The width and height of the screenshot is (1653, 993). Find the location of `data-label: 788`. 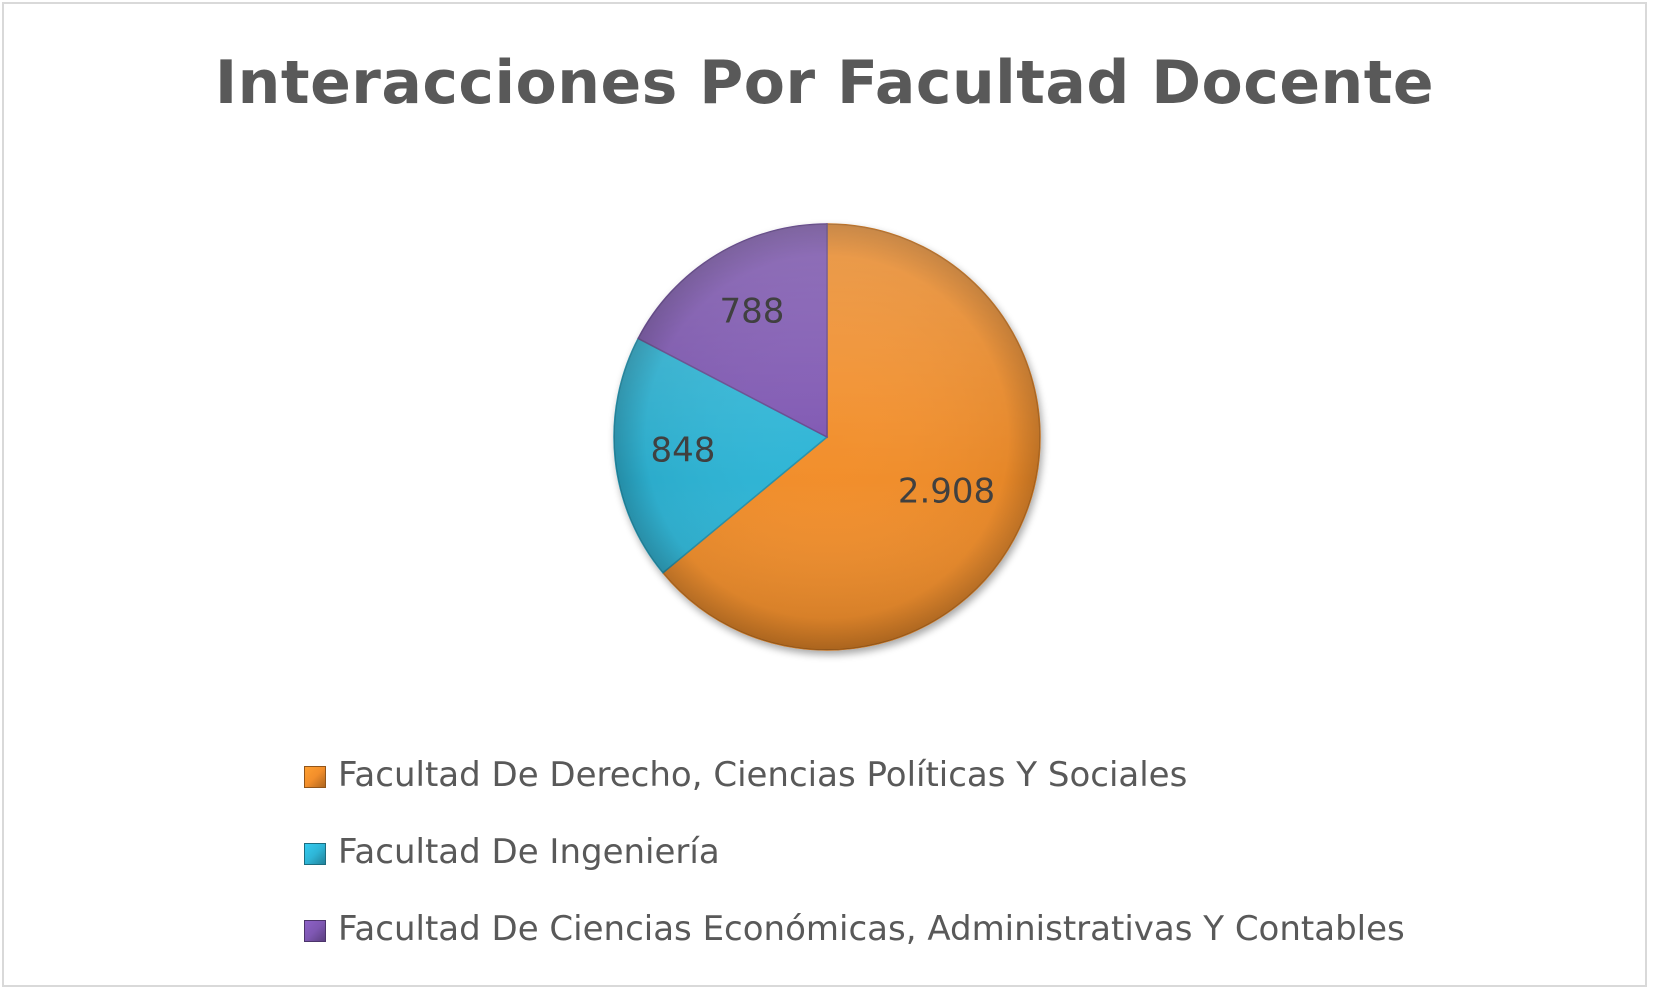

data-label: 788 is located at coordinates (751, 312).